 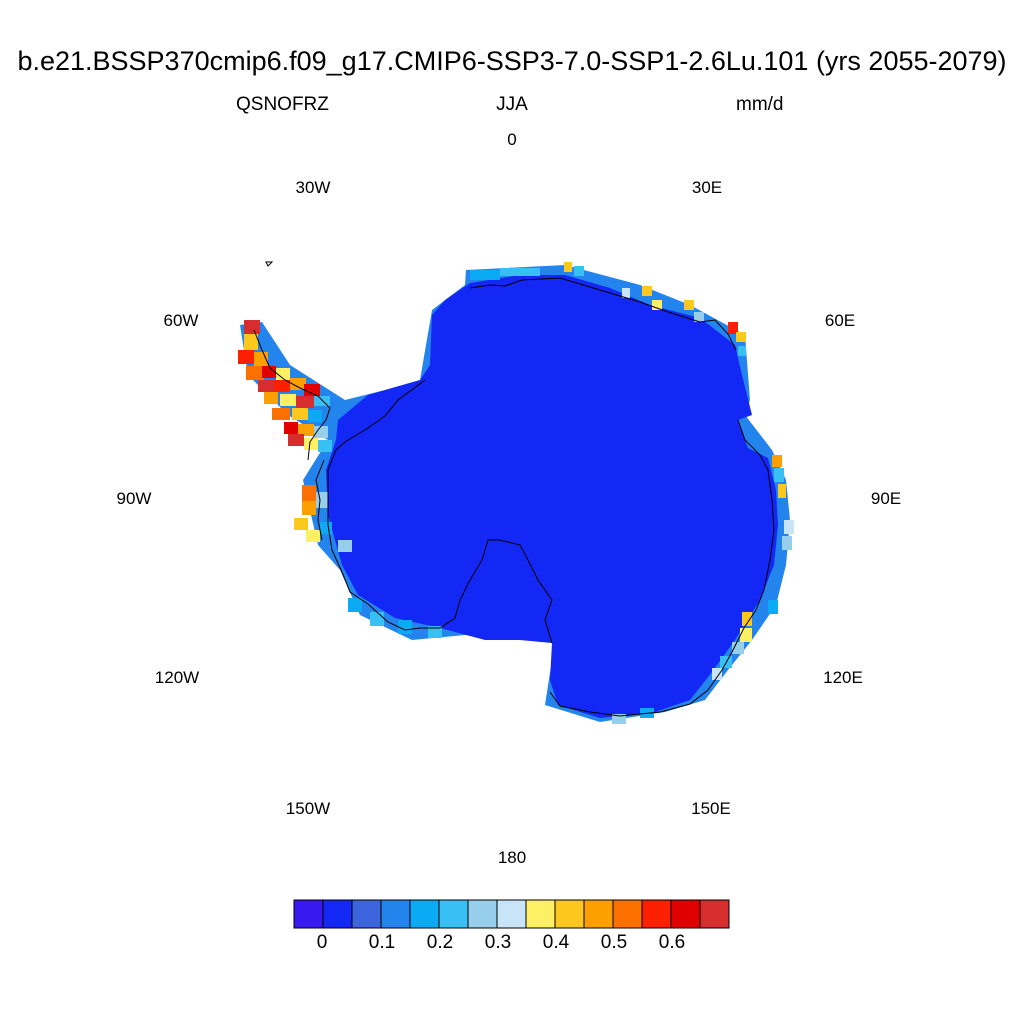 I want to click on colorbar-tick-label: 0.3, so click(x=498, y=942).